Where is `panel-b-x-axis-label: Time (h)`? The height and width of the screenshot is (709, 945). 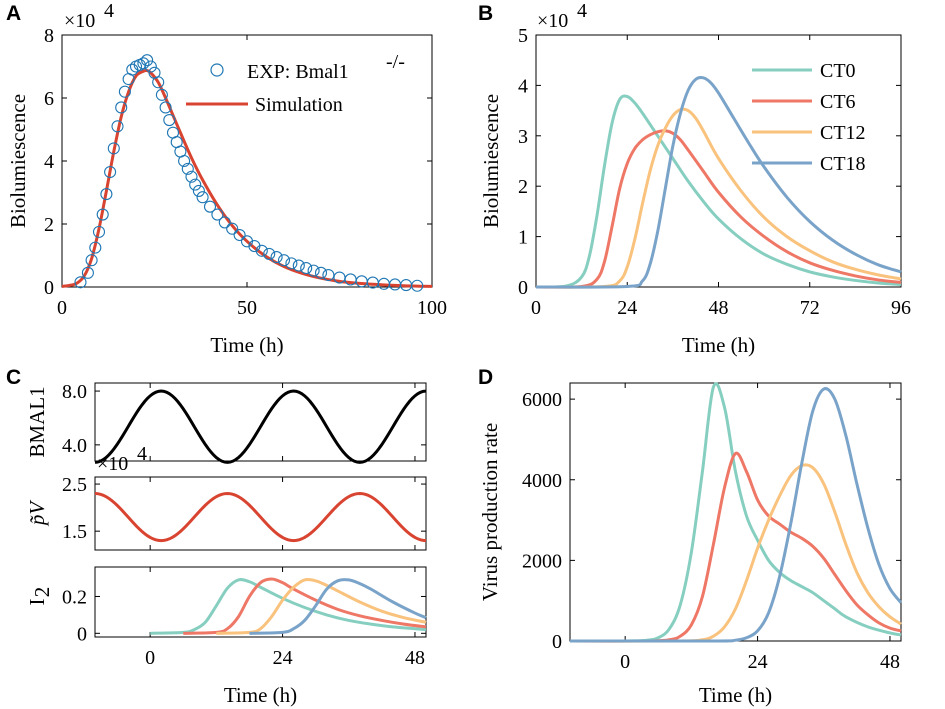
panel-b-x-axis-label: Time (h) is located at coordinates (718, 345).